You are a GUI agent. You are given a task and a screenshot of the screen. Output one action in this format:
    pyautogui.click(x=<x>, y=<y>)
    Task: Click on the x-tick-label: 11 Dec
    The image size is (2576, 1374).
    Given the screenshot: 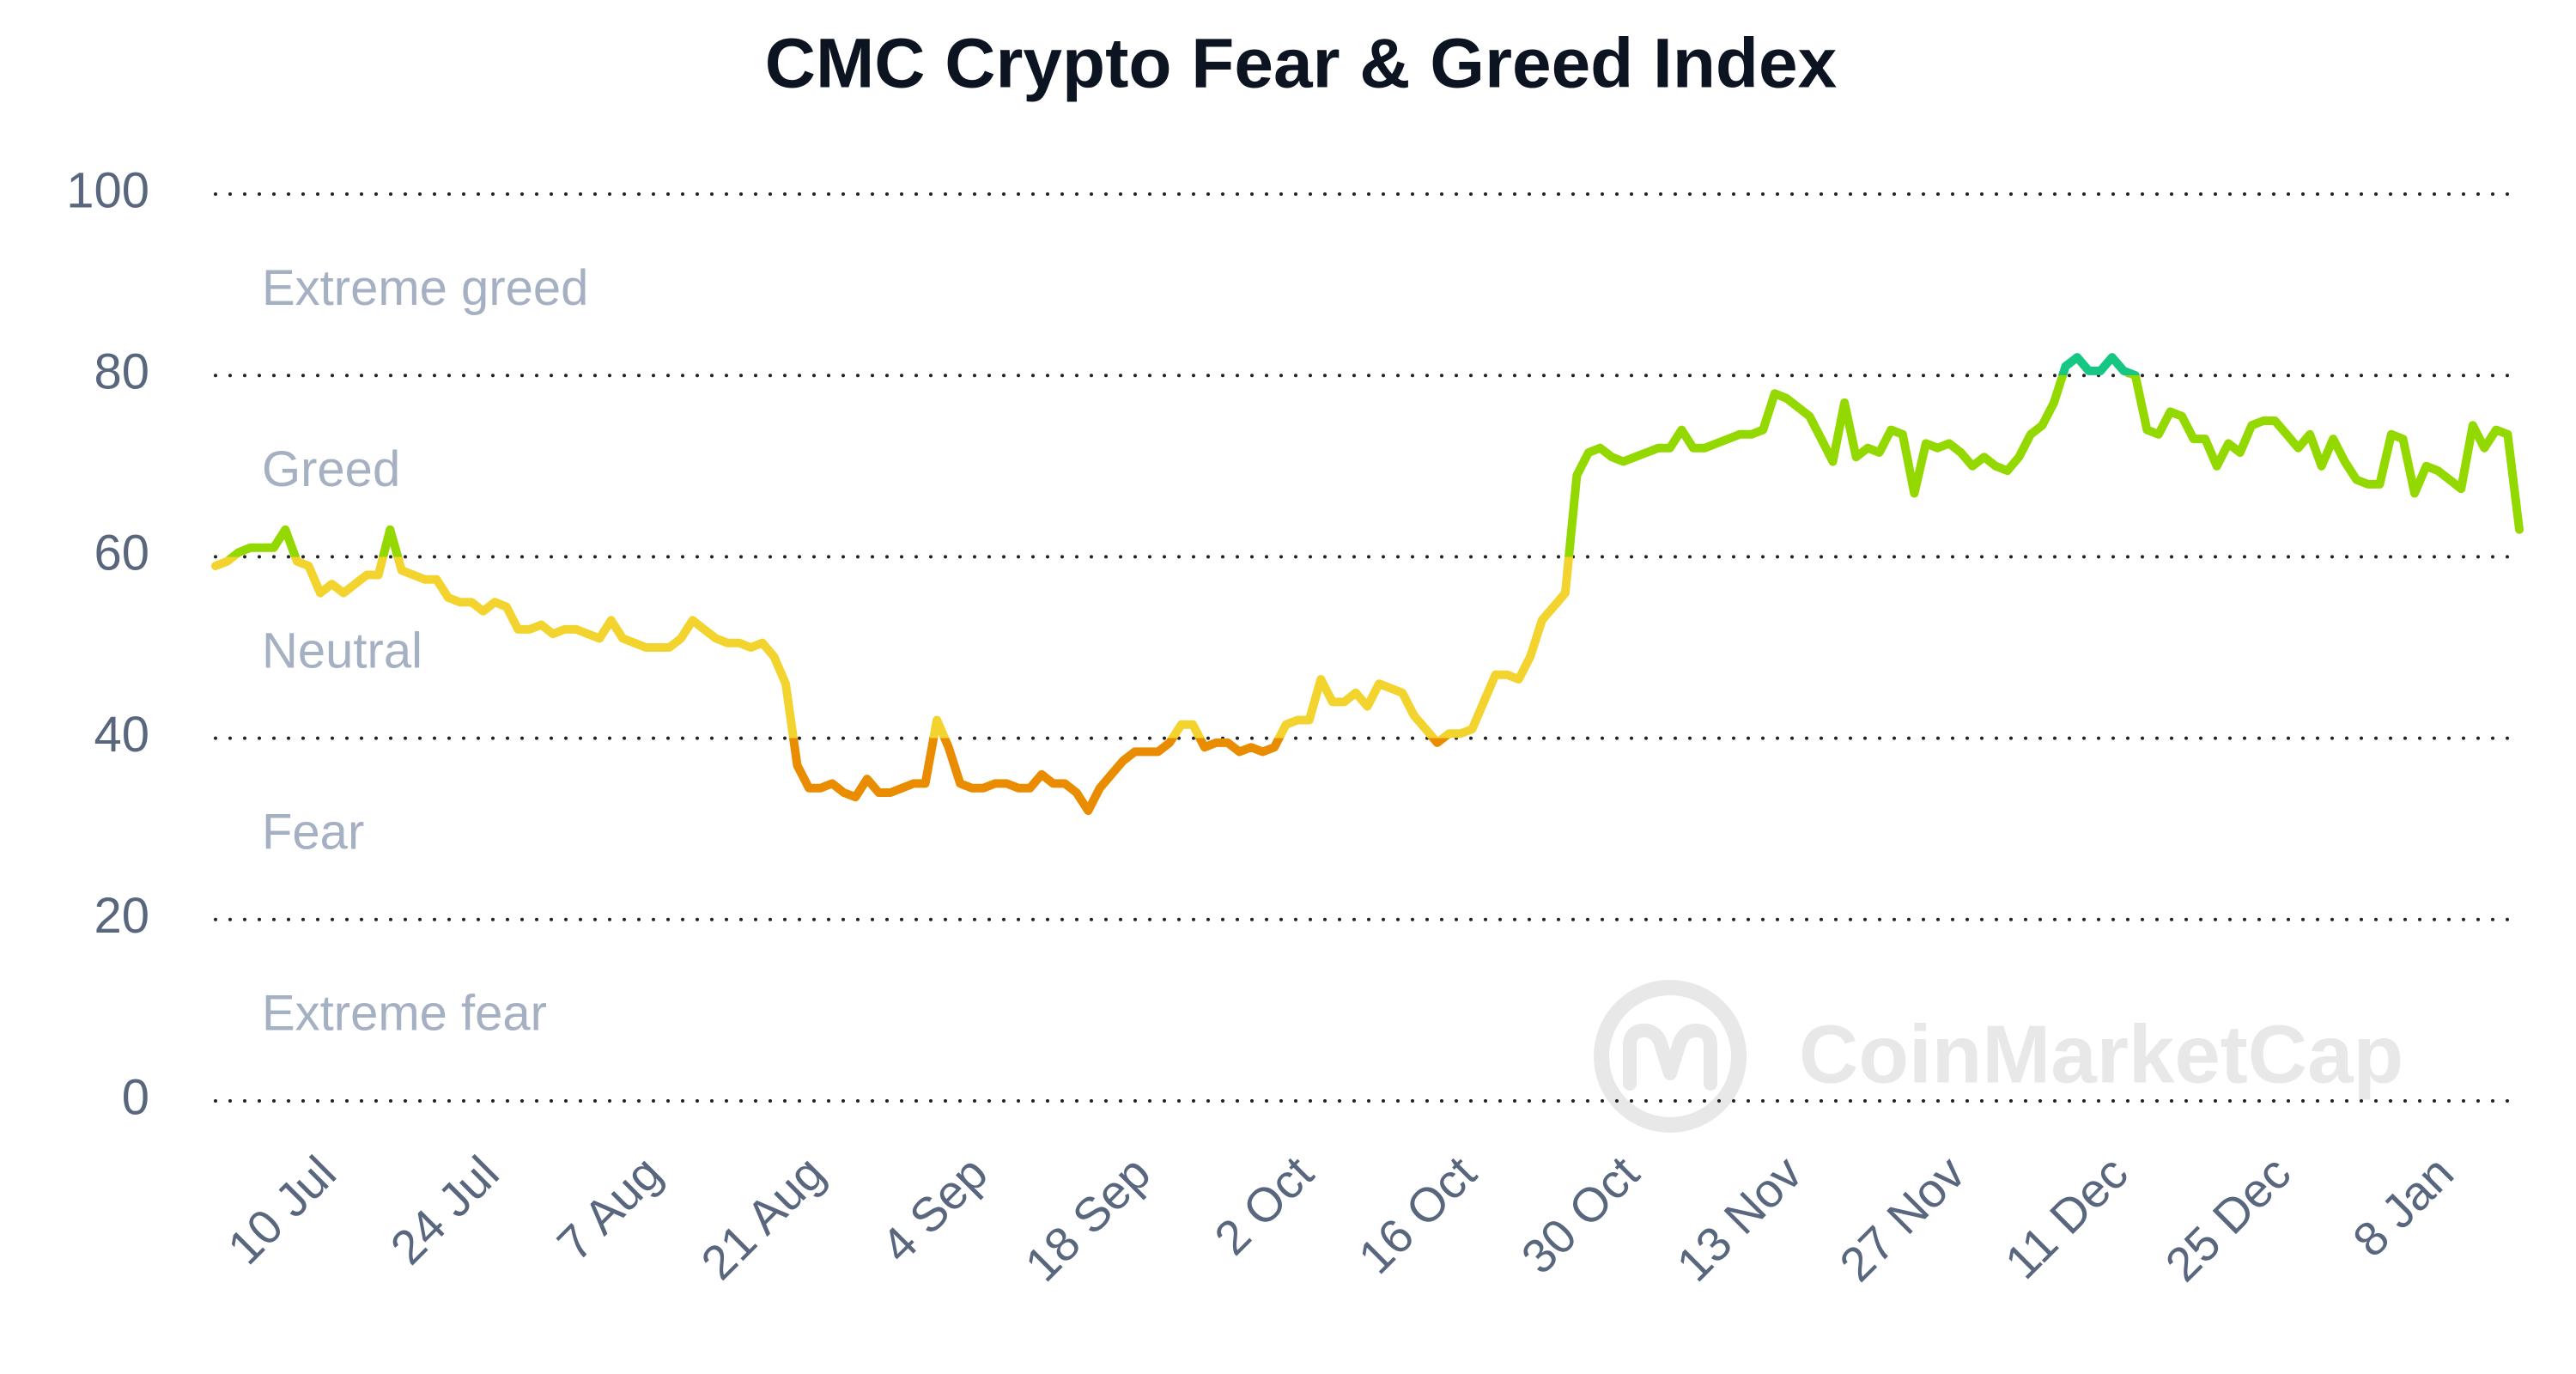 What is the action you would take?
    pyautogui.click(x=2067, y=1217)
    